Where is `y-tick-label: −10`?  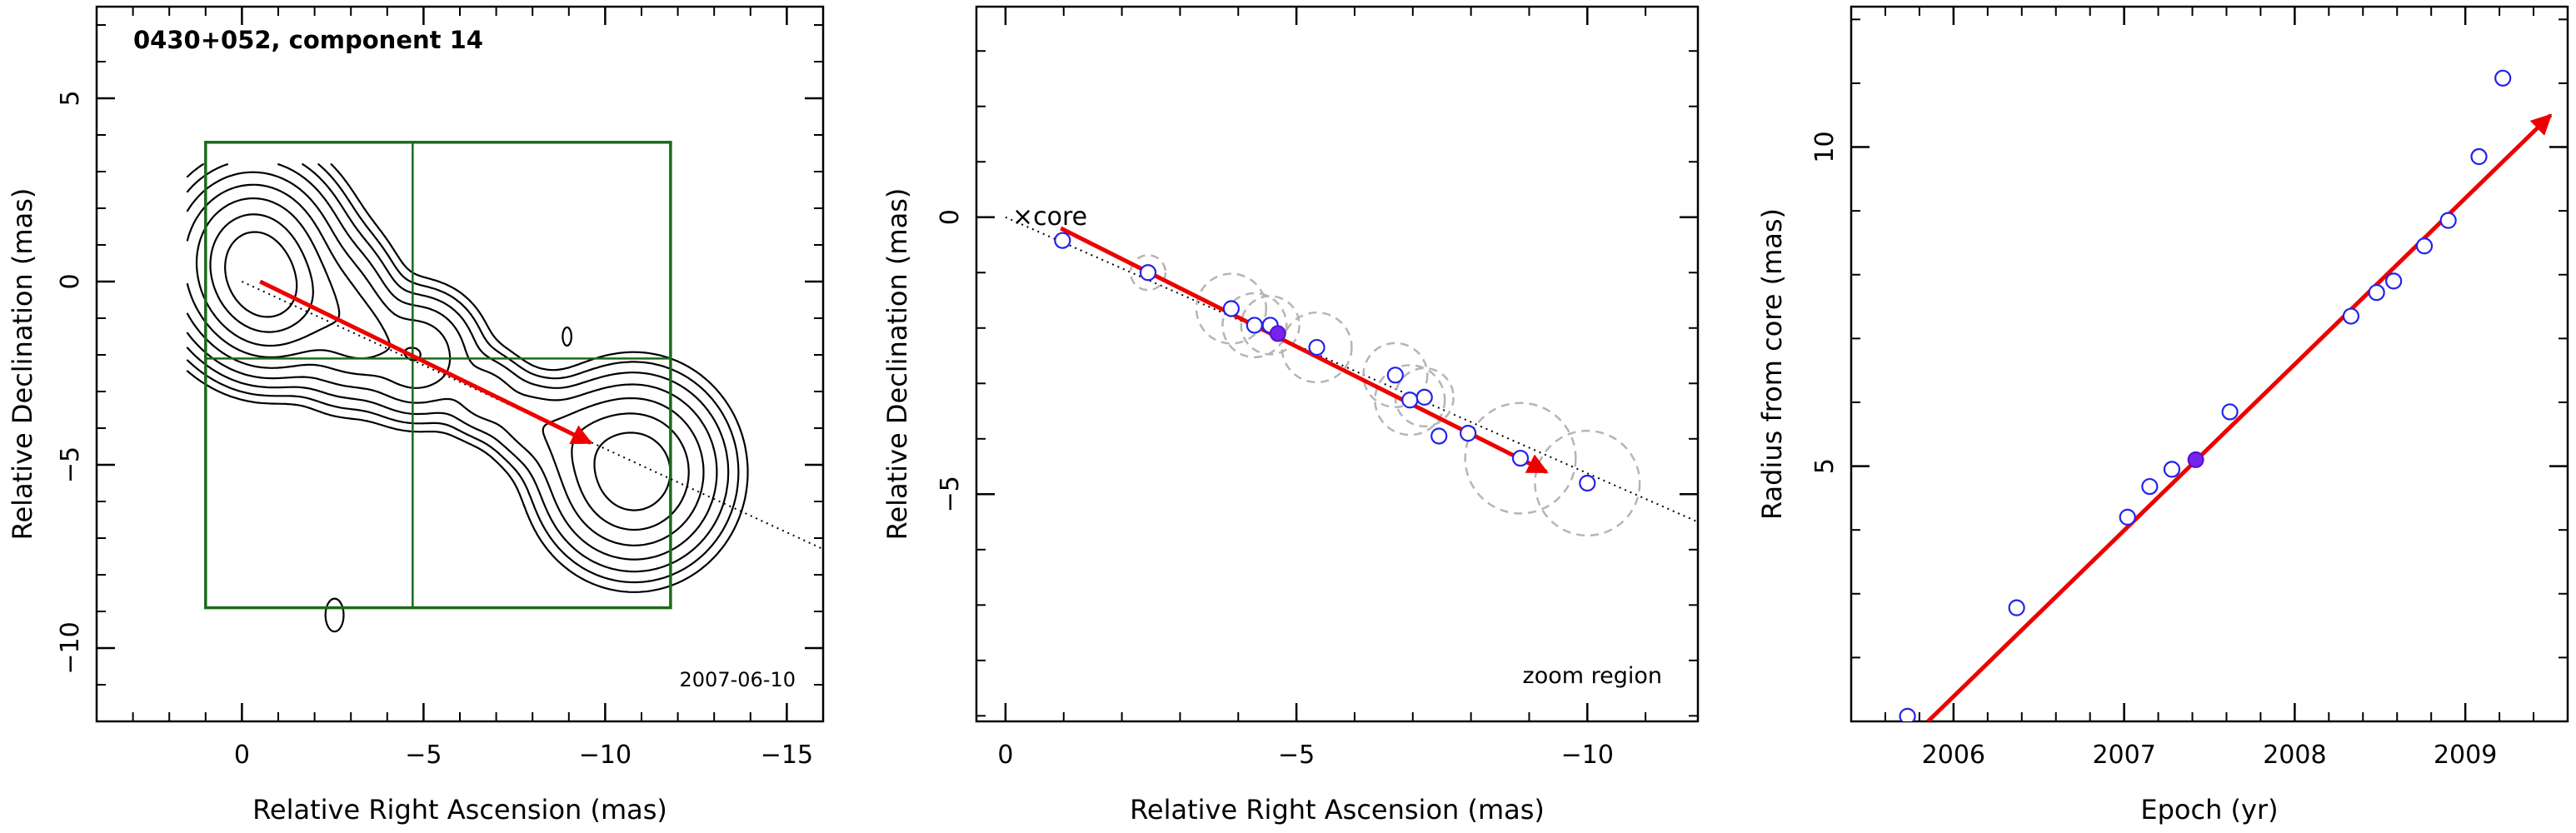 y-tick-label: −10 is located at coordinates (70, 647).